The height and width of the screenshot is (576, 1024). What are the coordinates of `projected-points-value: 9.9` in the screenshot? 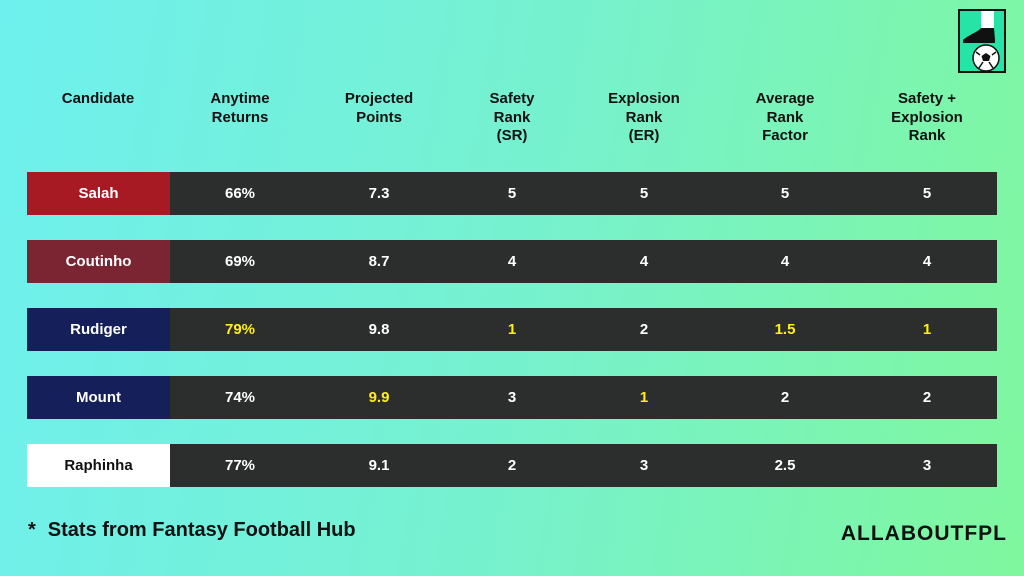 It's located at (379, 397).